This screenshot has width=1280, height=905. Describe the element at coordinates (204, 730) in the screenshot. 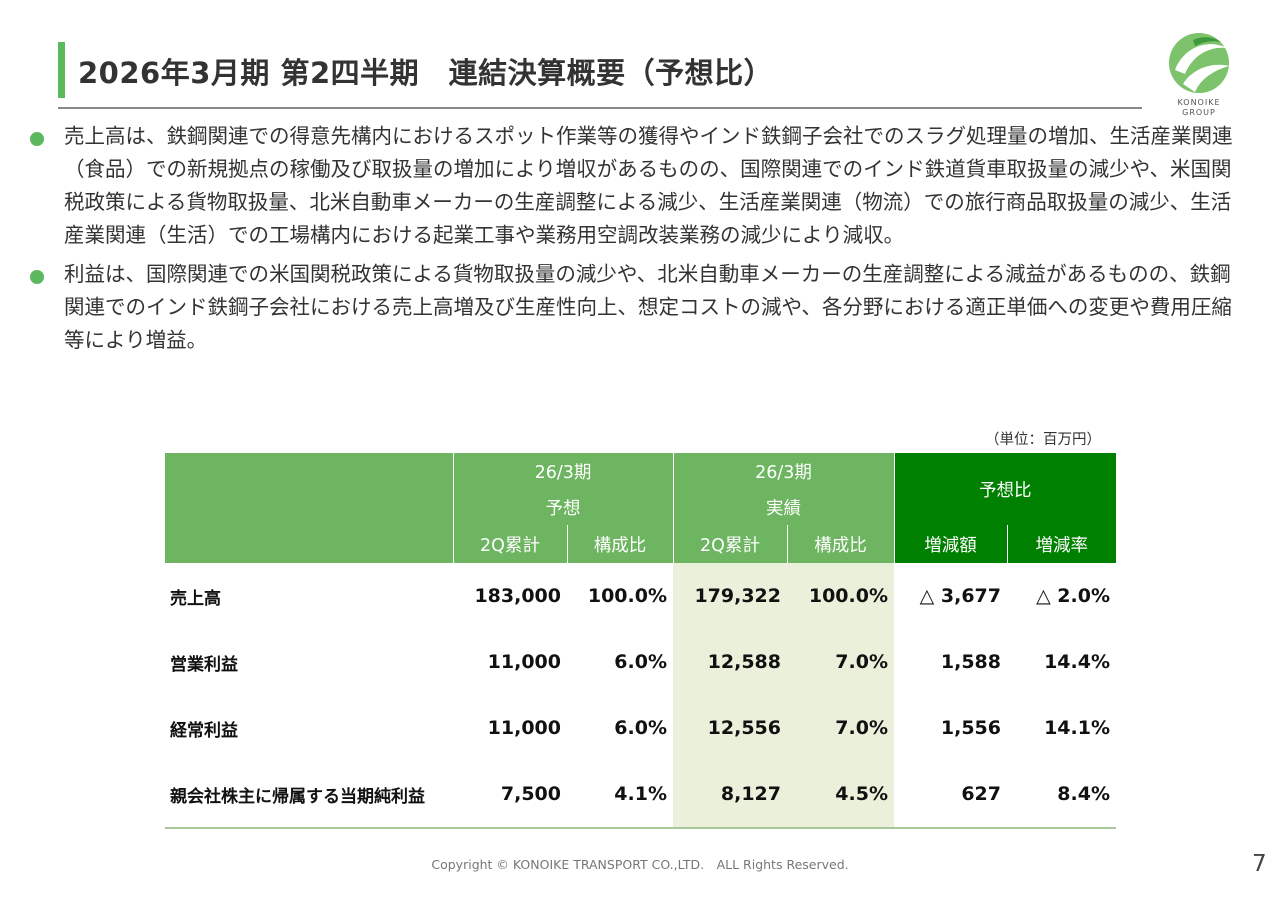

I see `row-label: 経常利益` at that location.